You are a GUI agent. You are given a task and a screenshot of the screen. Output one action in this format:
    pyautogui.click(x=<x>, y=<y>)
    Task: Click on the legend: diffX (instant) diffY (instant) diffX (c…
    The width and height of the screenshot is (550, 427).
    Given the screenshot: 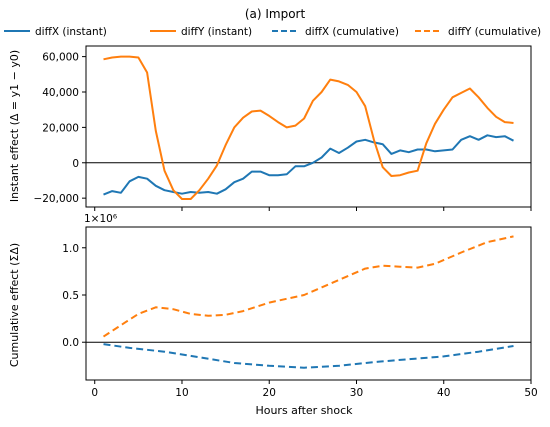 What is the action you would take?
    pyautogui.click(x=272, y=32)
    